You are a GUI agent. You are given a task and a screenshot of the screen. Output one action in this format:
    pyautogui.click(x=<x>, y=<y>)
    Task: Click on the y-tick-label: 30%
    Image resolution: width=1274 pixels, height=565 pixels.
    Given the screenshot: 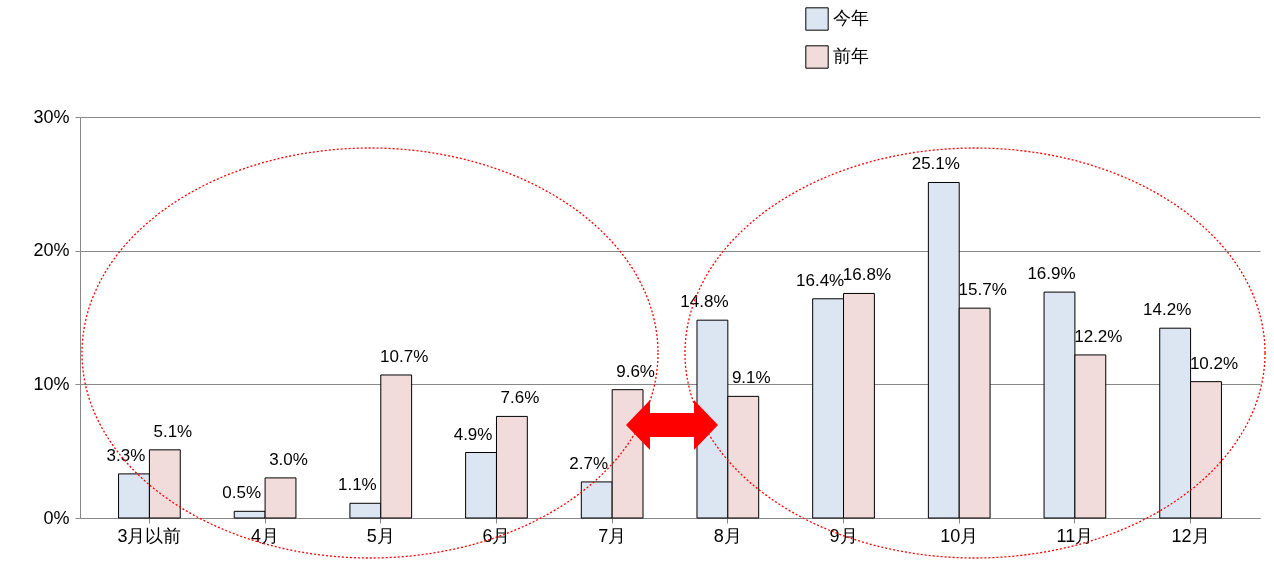 What is the action you would take?
    pyautogui.click(x=51, y=116)
    